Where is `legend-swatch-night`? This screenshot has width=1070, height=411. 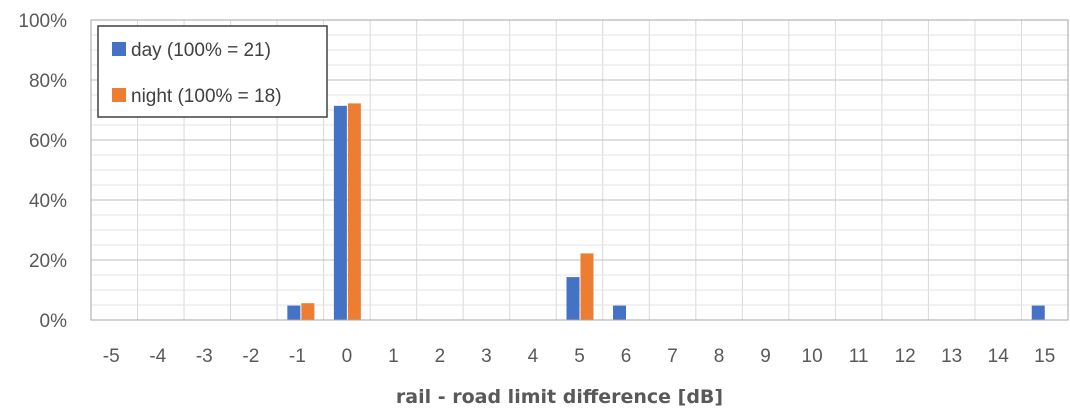
legend-swatch-night is located at coordinates (119, 95).